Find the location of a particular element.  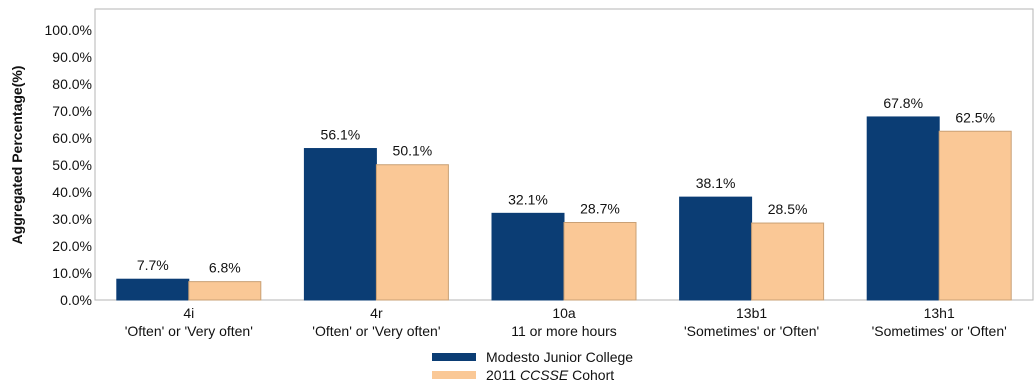

legend-label-cohort-italic: CCSSE is located at coordinates (544, 375).